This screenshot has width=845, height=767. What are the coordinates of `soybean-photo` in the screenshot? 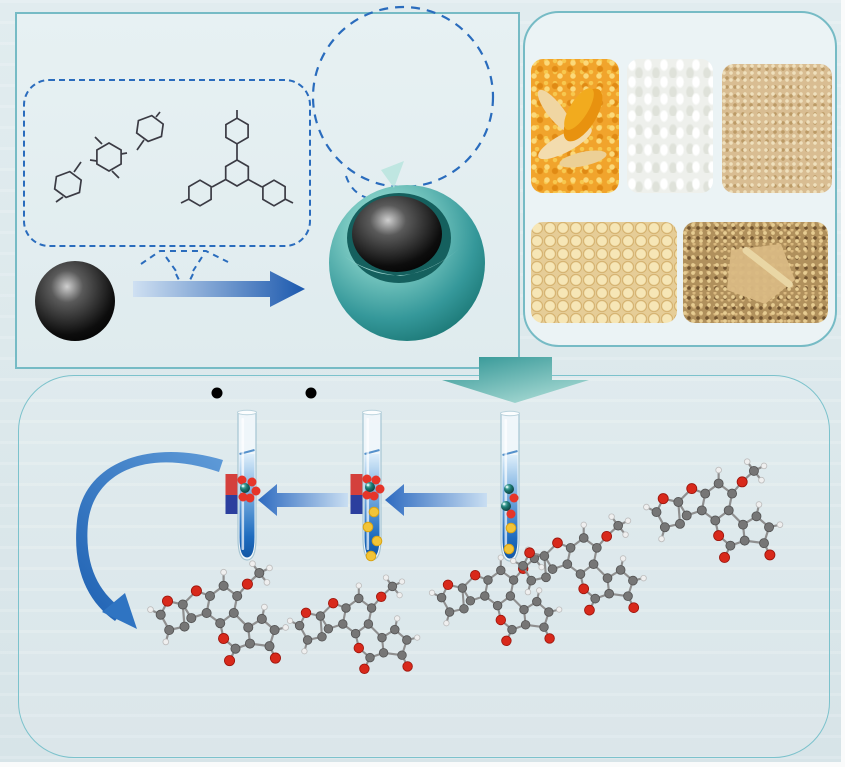 It's located at (604, 272).